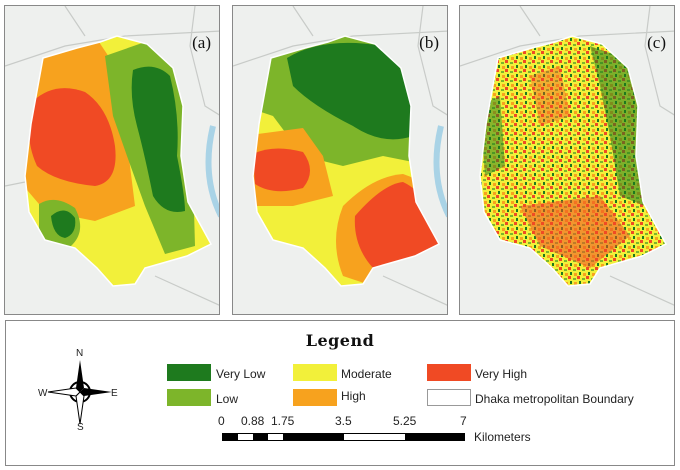  Describe the element at coordinates (463, 421) in the screenshot. I see `scale-tick: 7` at that location.